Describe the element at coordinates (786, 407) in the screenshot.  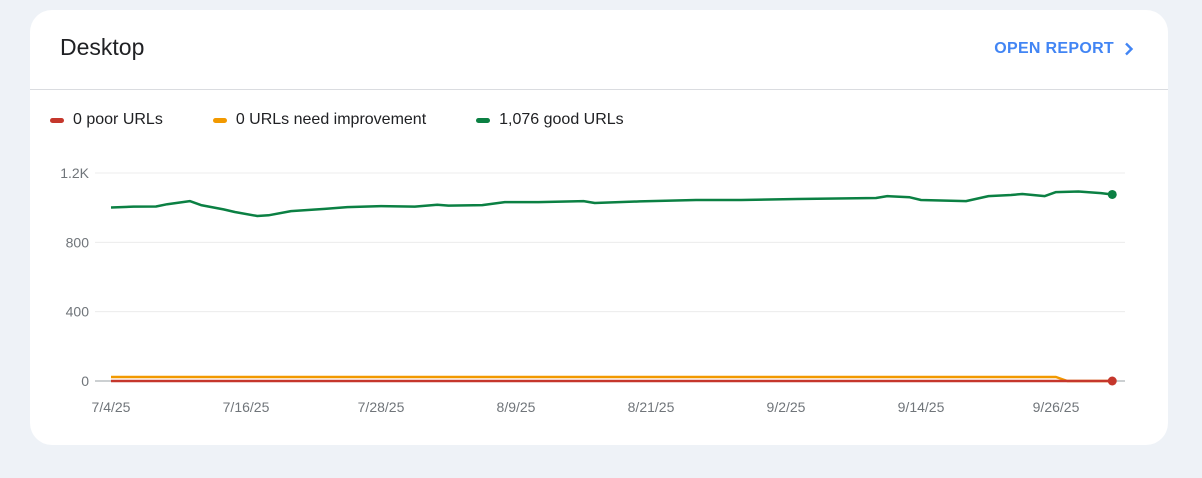
I see `x-tick-label: 9/2/25` at that location.